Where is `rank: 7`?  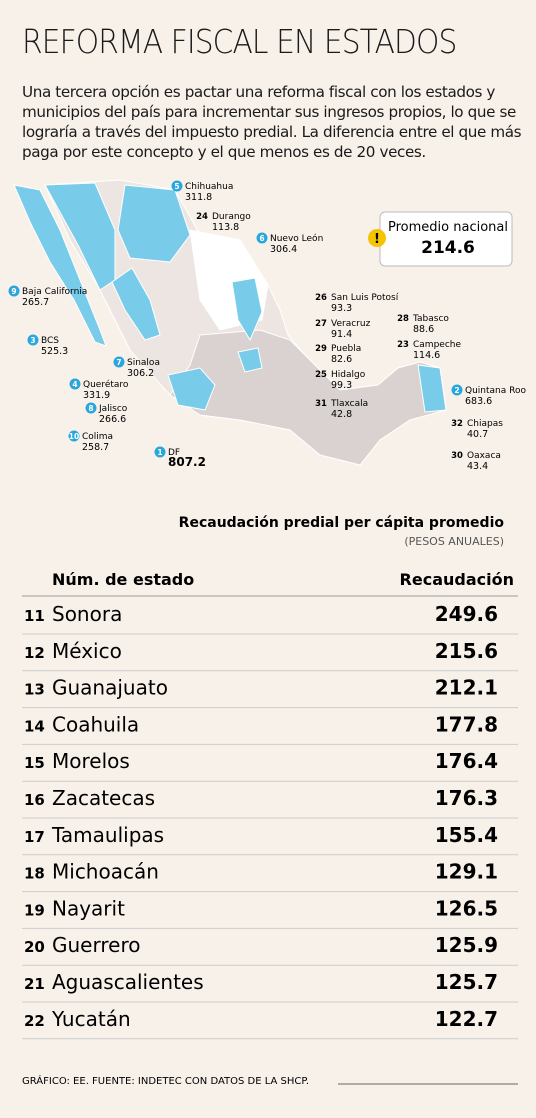 rank: 7 is located at coordinates (118, 362).